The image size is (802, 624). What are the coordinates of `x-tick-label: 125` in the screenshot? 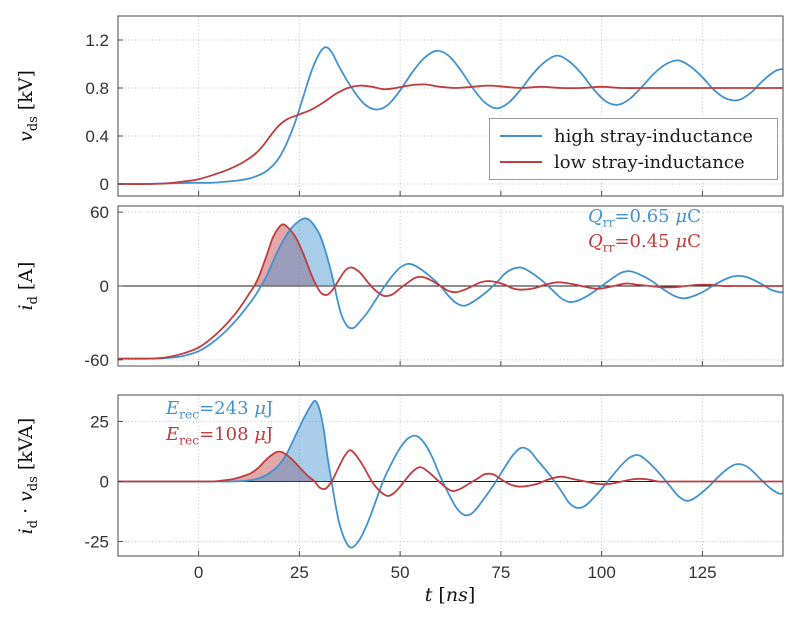 It's located at (702, 572).